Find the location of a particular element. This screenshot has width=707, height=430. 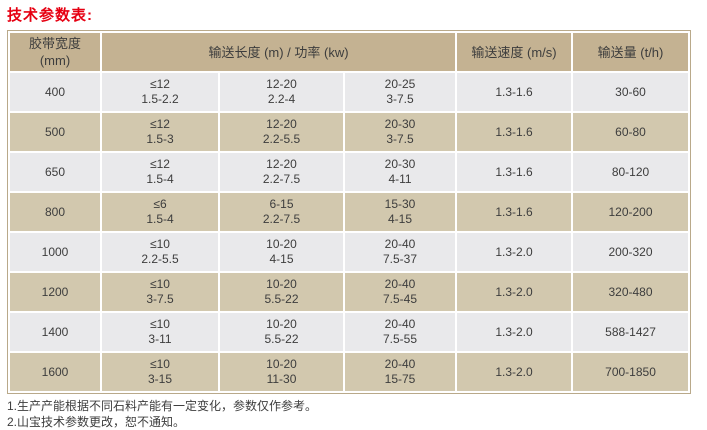

cell-length-power: ≤12 1.5-4 is located at coordinates (160, 172).